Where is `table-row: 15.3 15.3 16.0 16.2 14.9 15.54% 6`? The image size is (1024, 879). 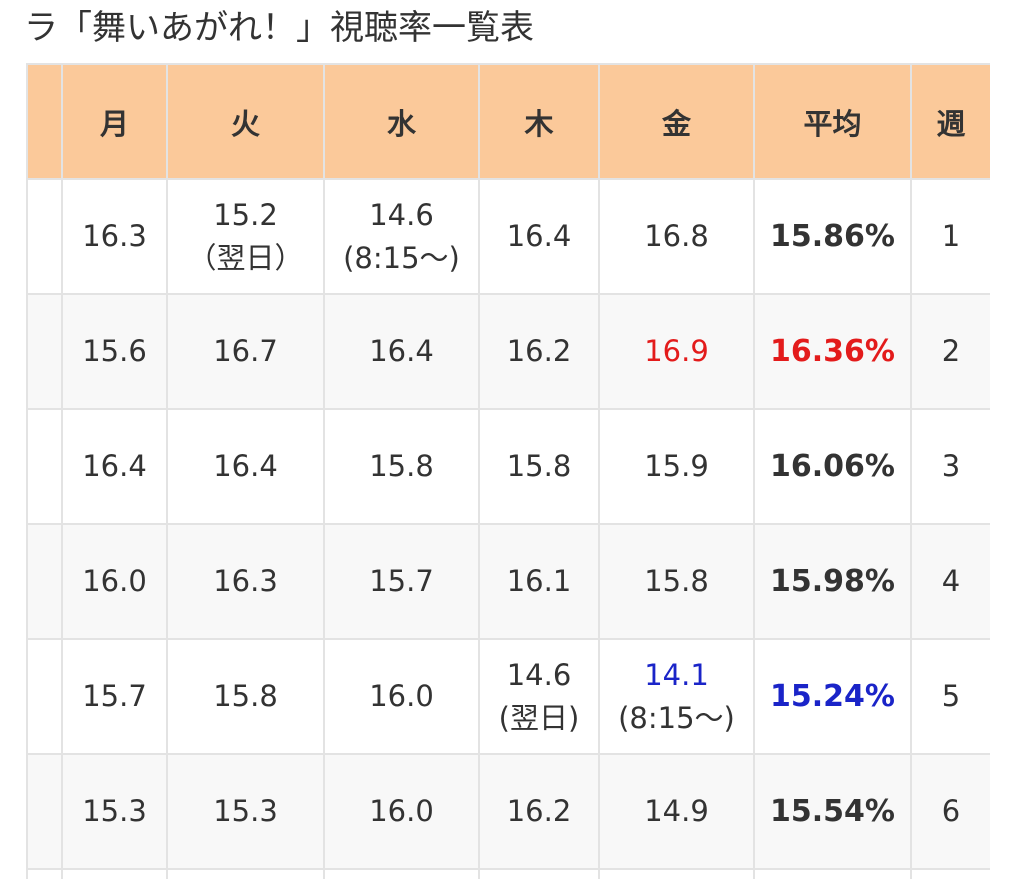
table-row: 15.3 15.3 16.0 16.2 14.9 15.54% 6 is located at coordinates (508, 811).